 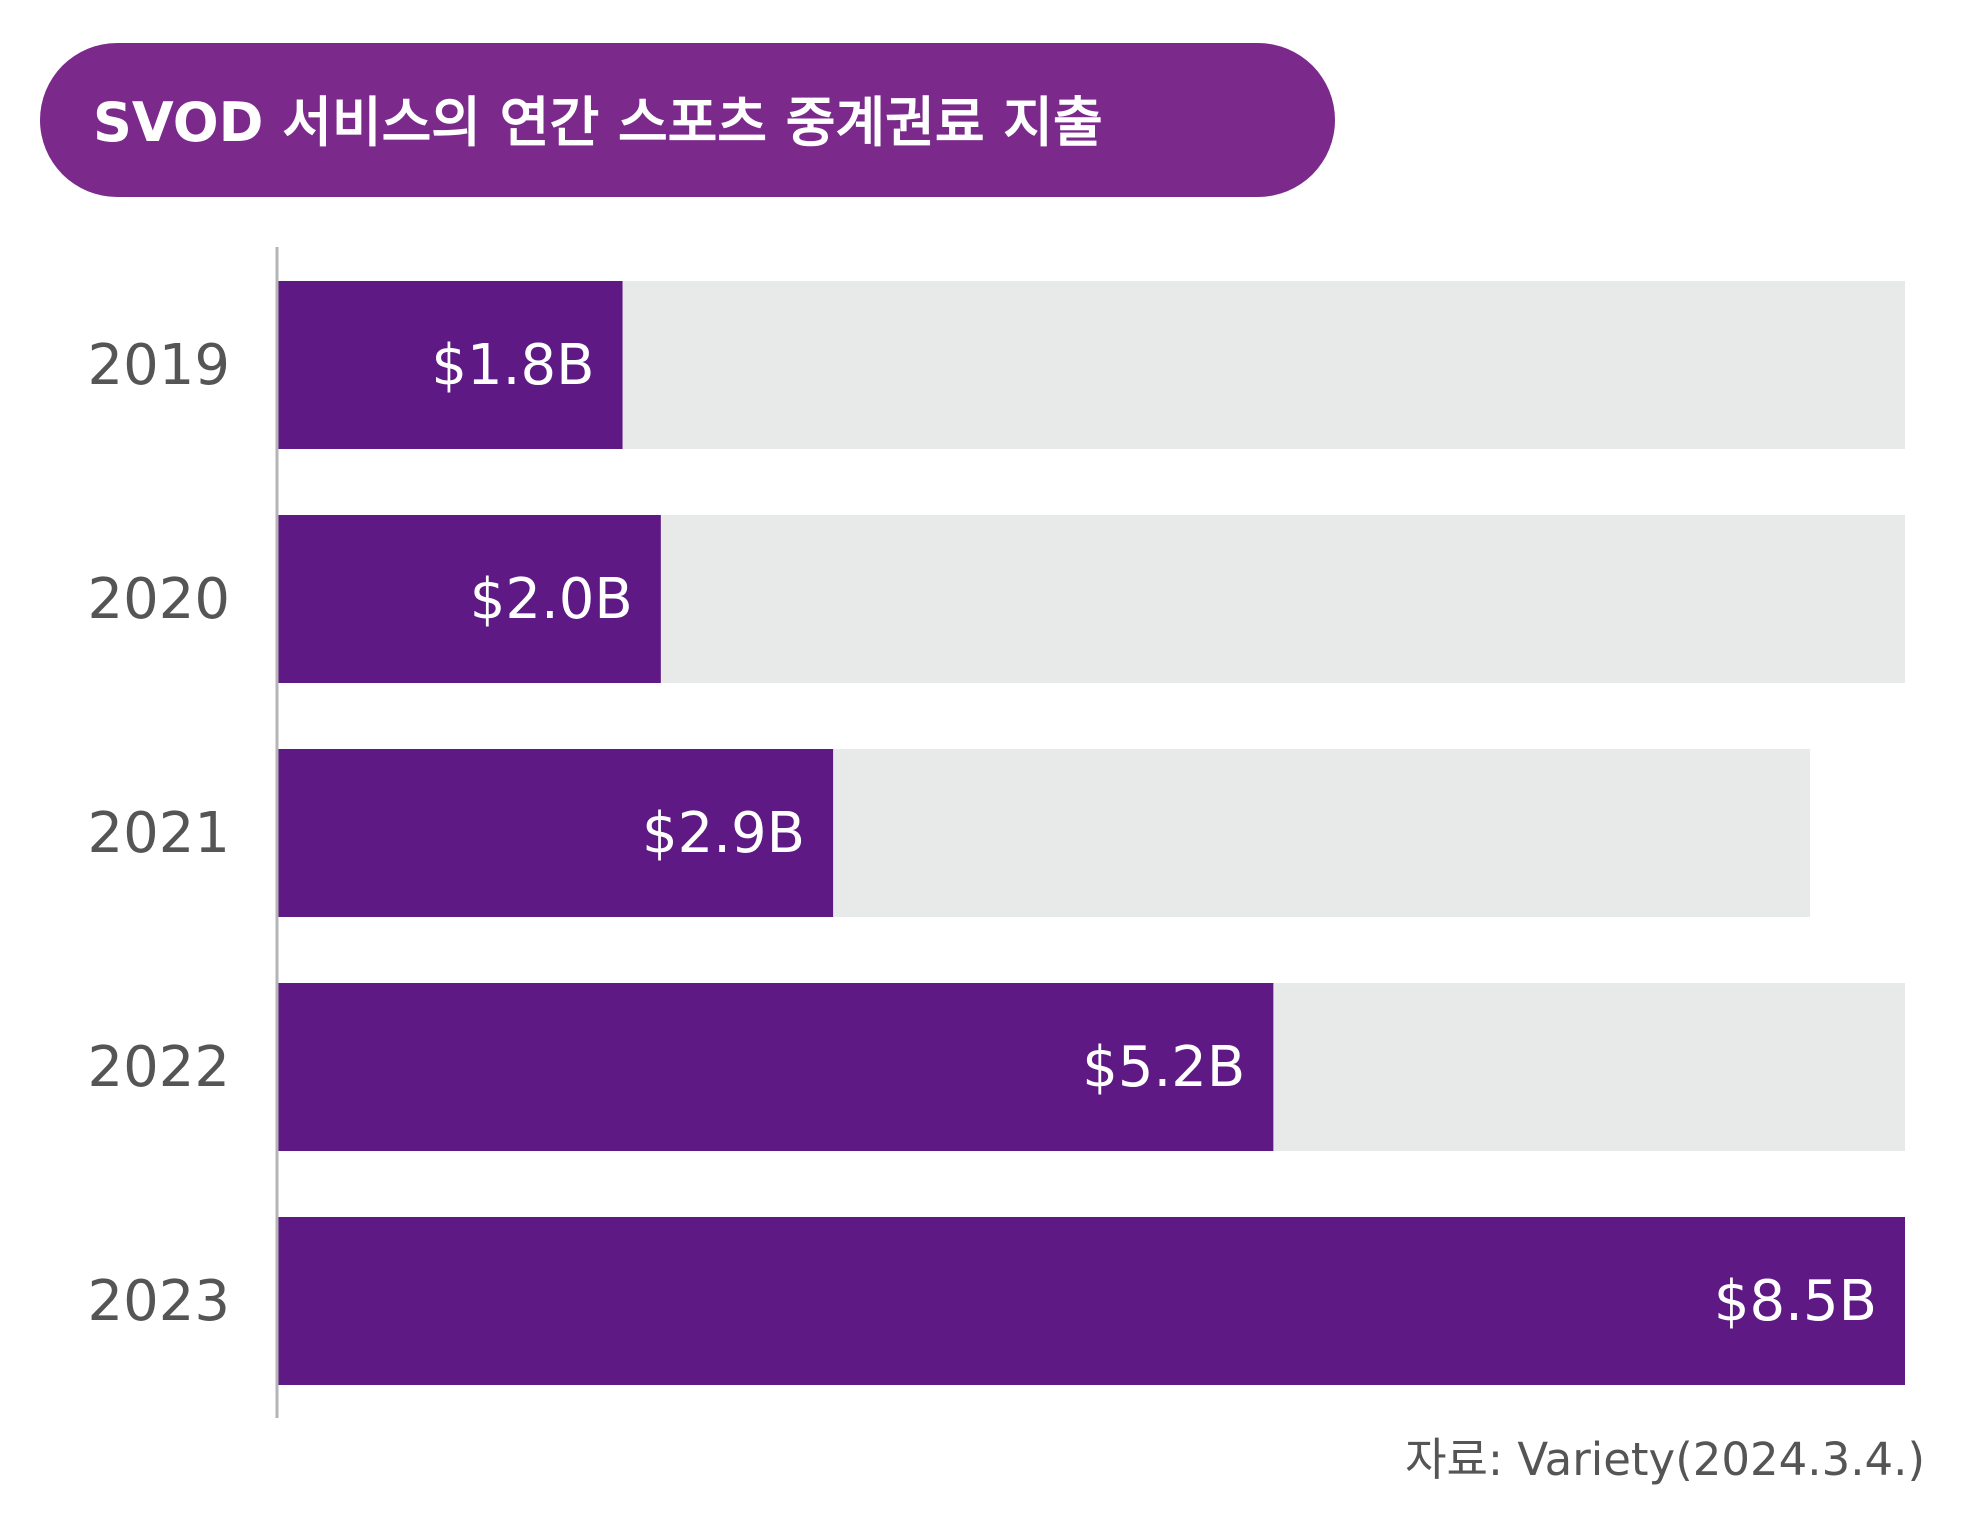 I want to click on chart-title: SVOD 서비스의 연간 스포츠 중계권료 지출, so click(x=598, y=122).